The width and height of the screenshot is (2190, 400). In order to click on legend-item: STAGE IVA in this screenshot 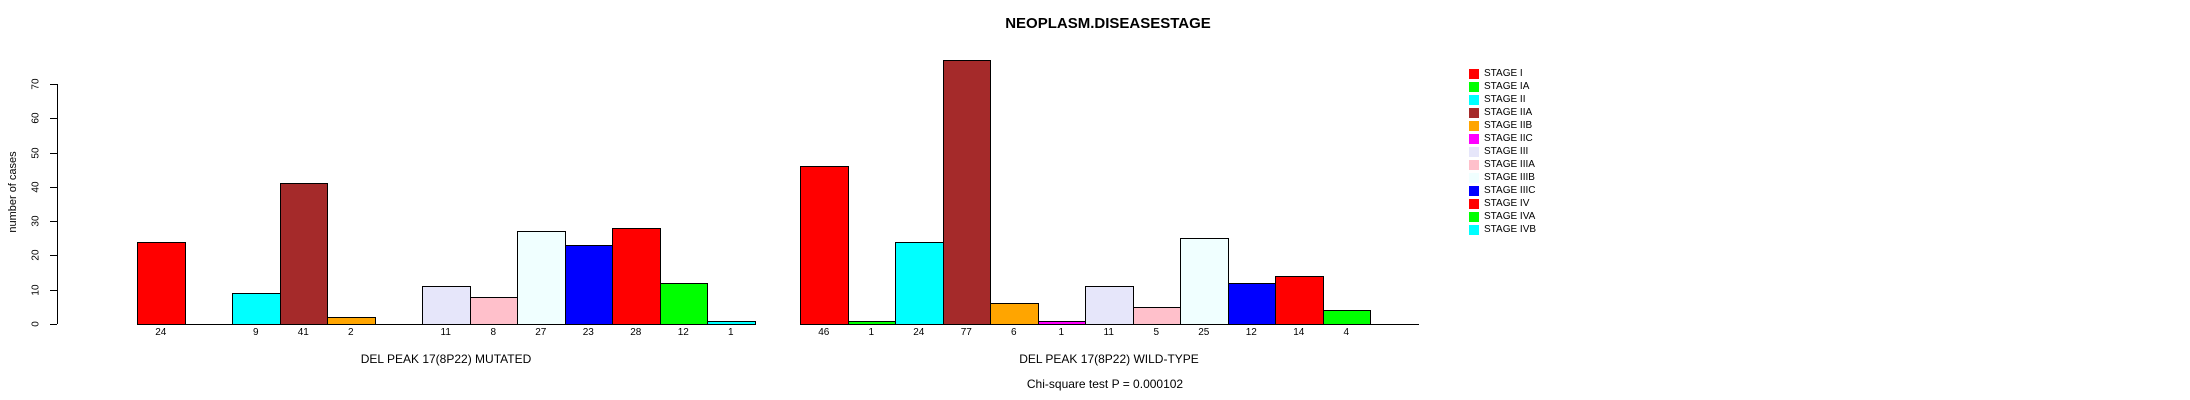, I will do `click(1502, 216)`.